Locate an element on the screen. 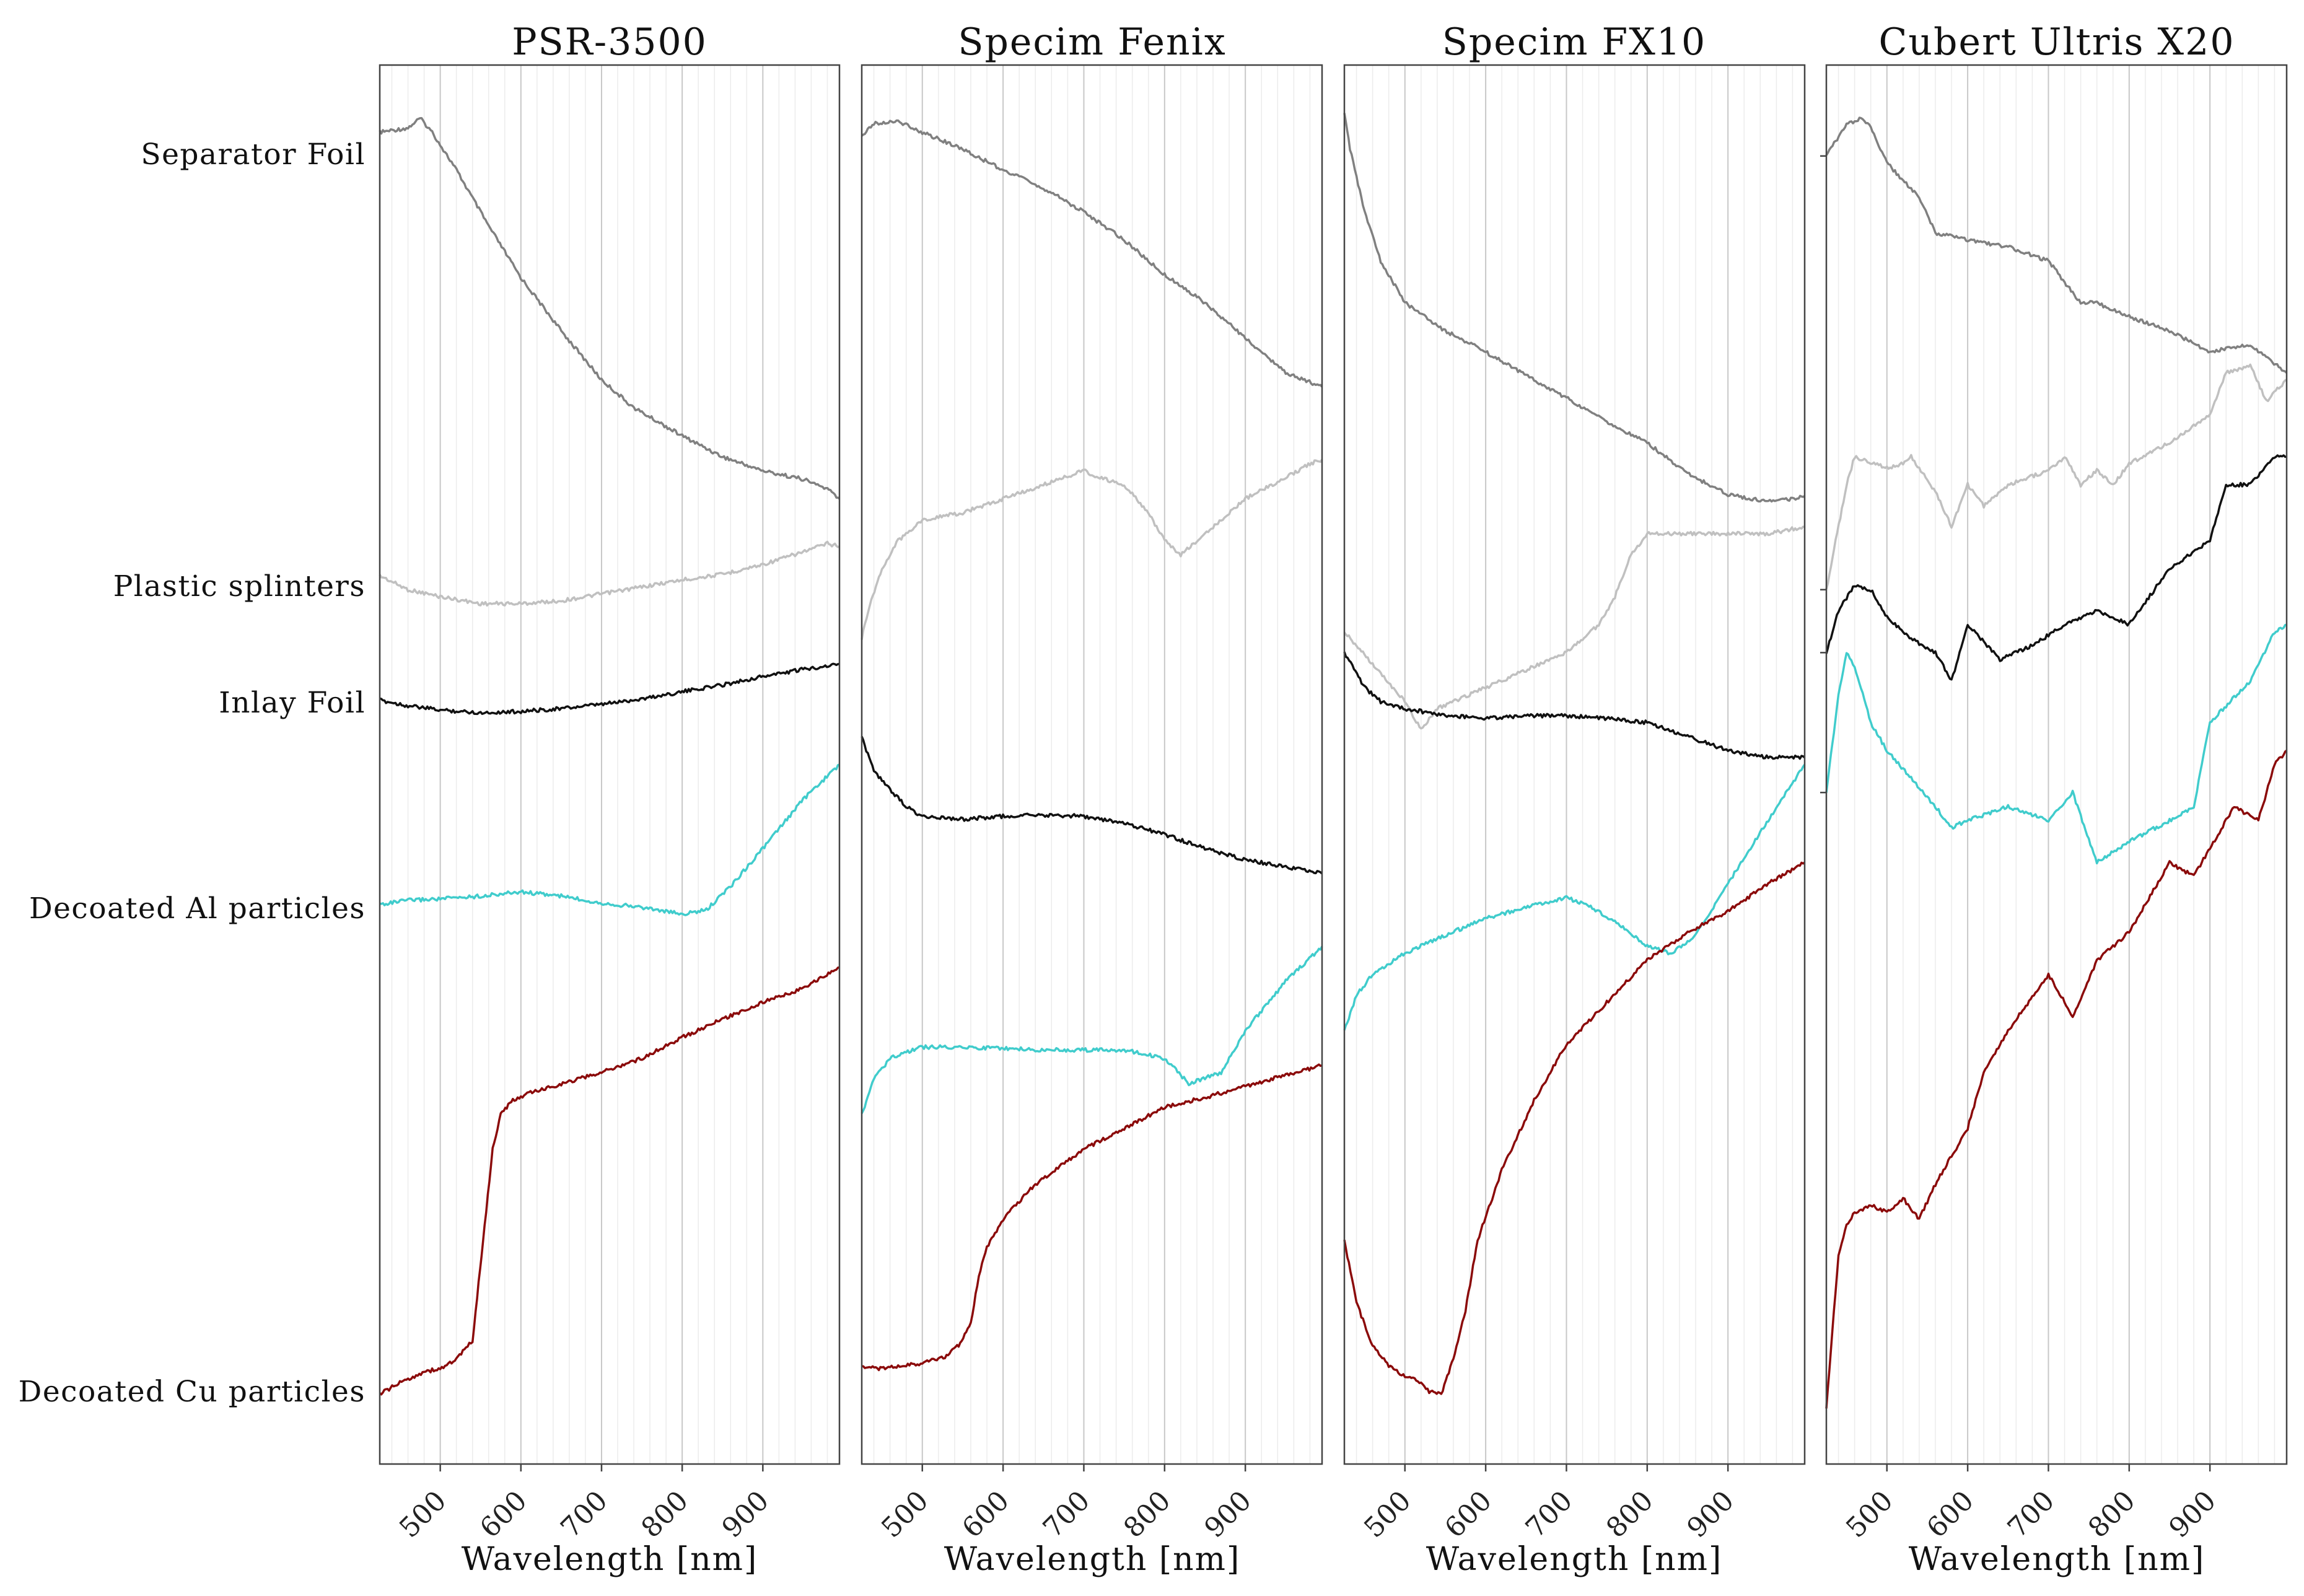  ylabel-inlay-foil: Inlay Foil is located at coordinates (292, 703).